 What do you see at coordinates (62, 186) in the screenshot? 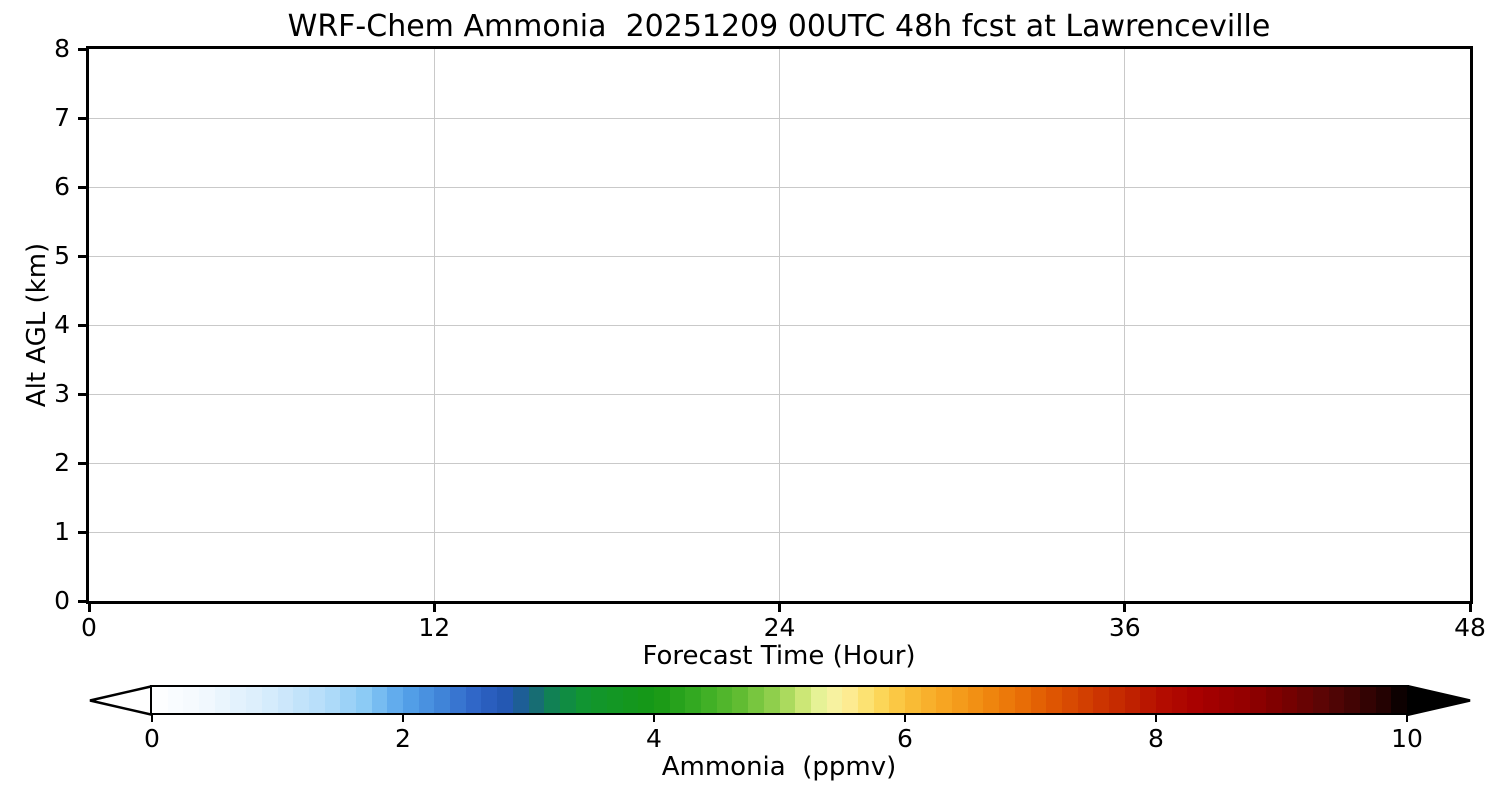
I see `y-tick-label: 6` at bounding box center [62, 186].